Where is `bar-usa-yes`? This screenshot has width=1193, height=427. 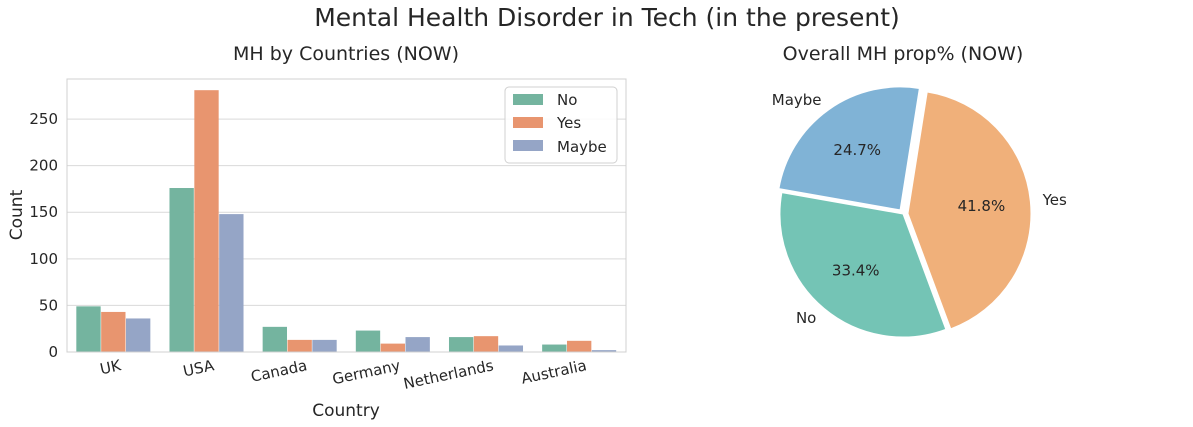
bar-usa-yes is located at coordinates (206, 221).